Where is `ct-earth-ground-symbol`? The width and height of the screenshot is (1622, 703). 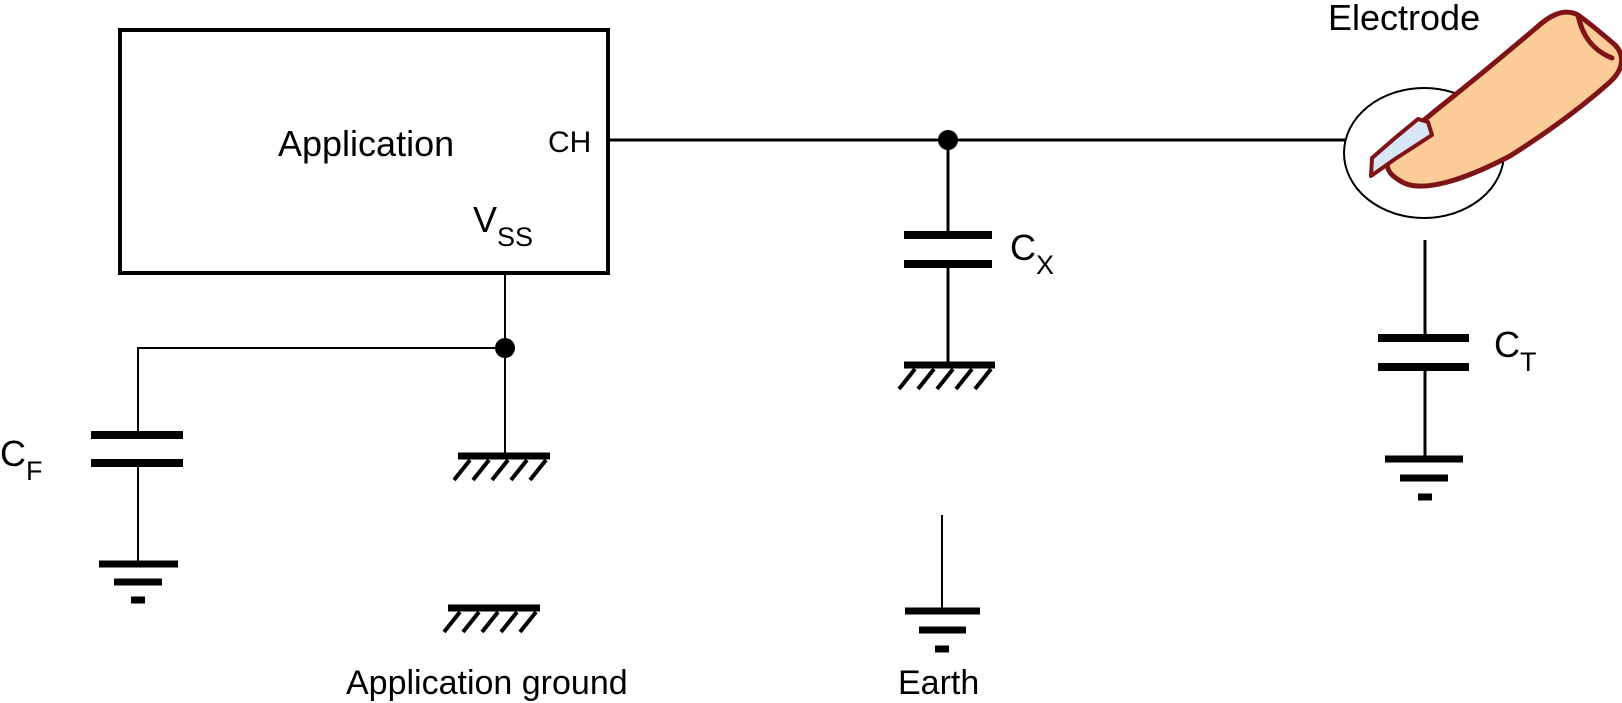 ct-earth-ground-symbol is located at coordinates (1424, 478).